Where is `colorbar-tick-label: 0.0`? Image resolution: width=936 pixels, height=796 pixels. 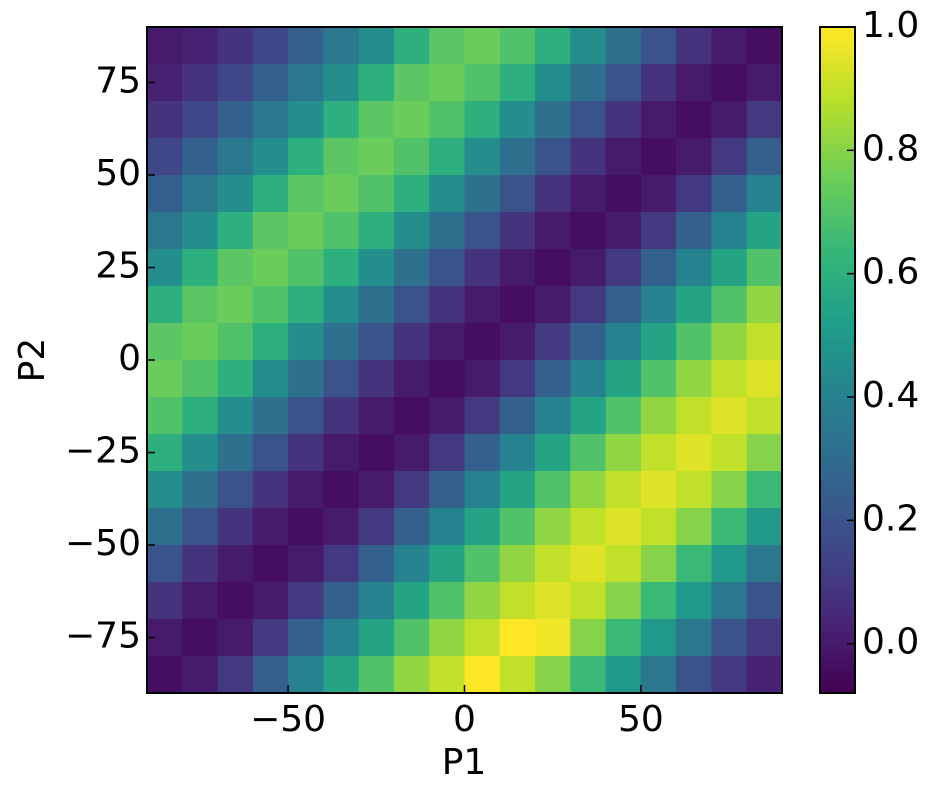 colorbar-tick-label: 0.0 is located at coordinates (890, 642).